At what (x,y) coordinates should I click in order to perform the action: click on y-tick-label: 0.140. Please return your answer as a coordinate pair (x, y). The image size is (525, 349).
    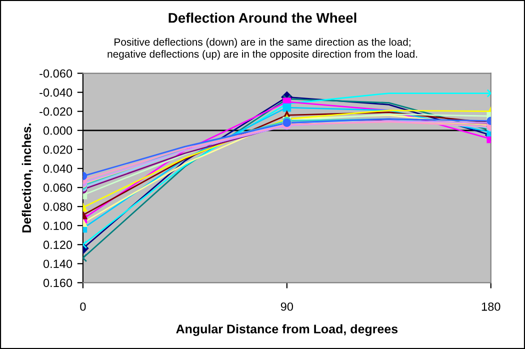
    Looking at the image, I should click on (57, 264).